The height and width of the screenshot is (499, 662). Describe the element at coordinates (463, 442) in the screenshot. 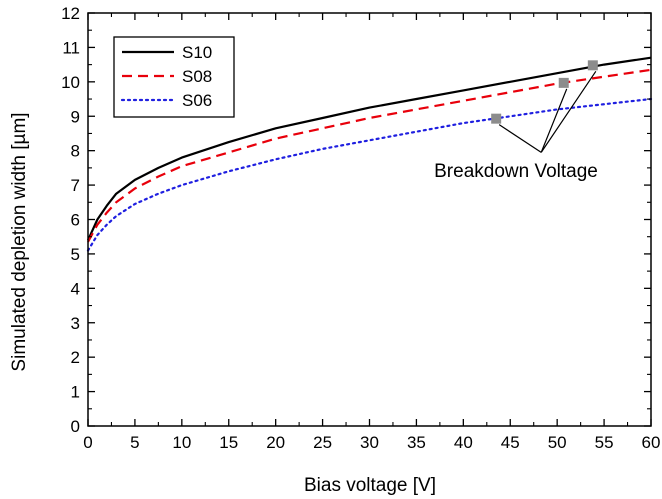

I see `x-tick-label: 40` at that location.